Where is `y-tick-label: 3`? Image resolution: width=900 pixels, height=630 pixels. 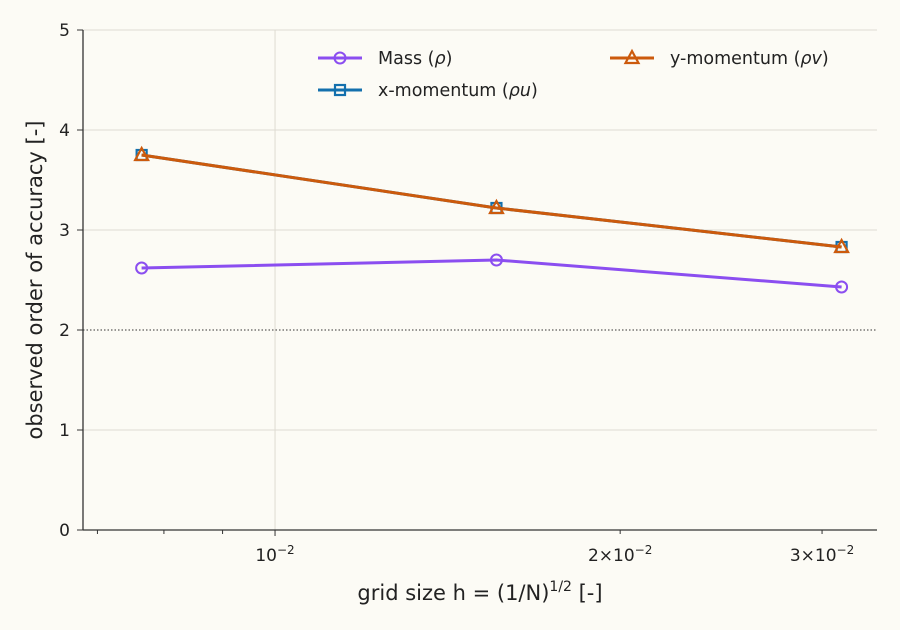 y-tick-label: 3 is located at coordinates (64, 231).